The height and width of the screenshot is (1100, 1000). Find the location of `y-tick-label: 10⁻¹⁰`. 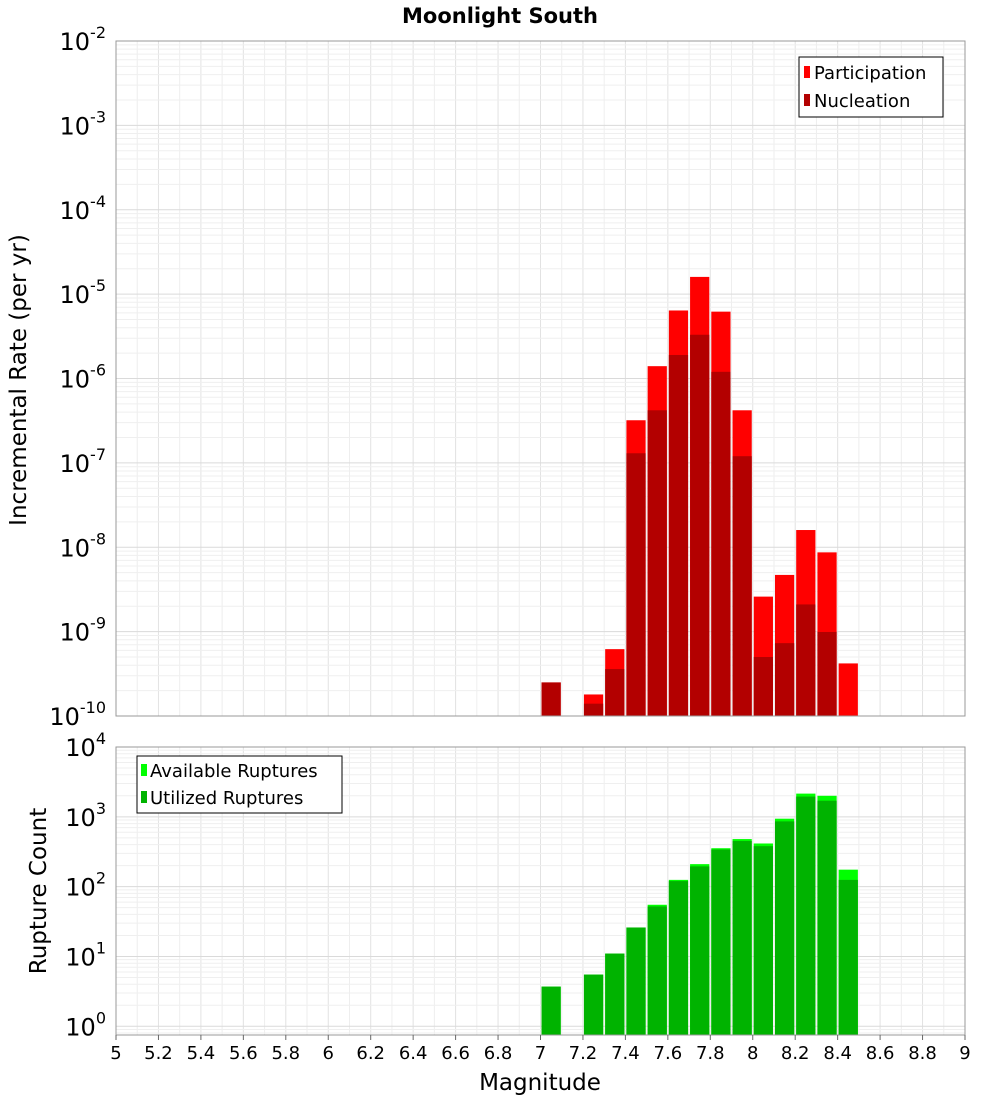

y-tick-label: 10⁻¹⁰ is located at coordinates (77, 714).